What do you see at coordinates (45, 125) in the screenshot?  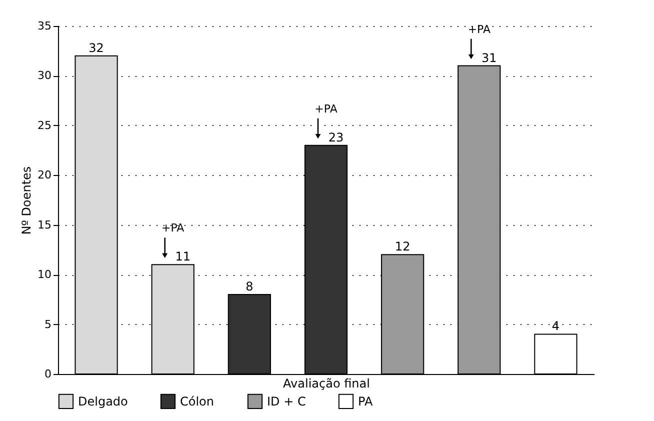 I see `y-tick-label: 25` at bounding box center [45, 125].